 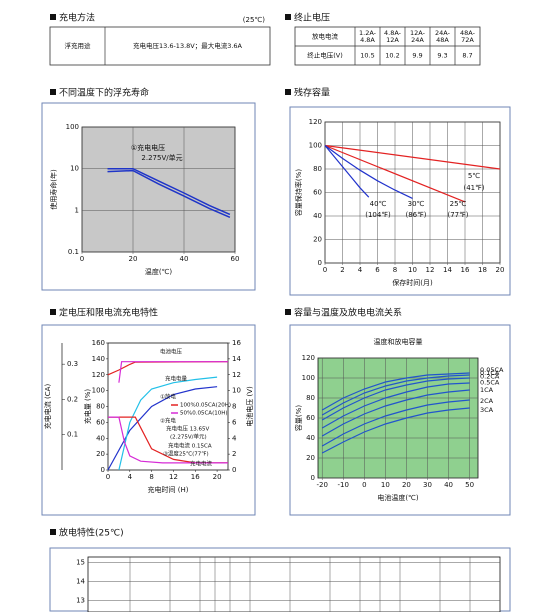 What do you see at coordinates (53, 189) in the screenshot?
I see `y-axis-label: 使用寿命(年)` at bounding box center [53, 189].